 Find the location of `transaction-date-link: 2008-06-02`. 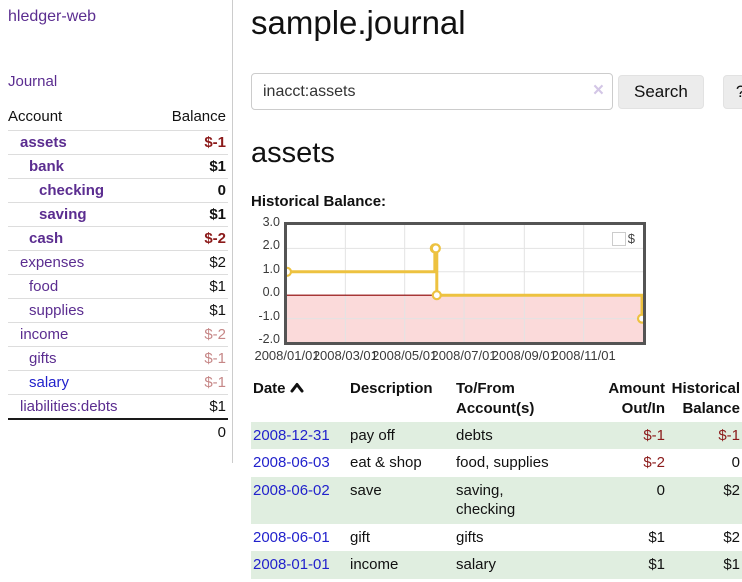

transaction-date-link: 2008-06-02 is located at coordinates (291, 490).